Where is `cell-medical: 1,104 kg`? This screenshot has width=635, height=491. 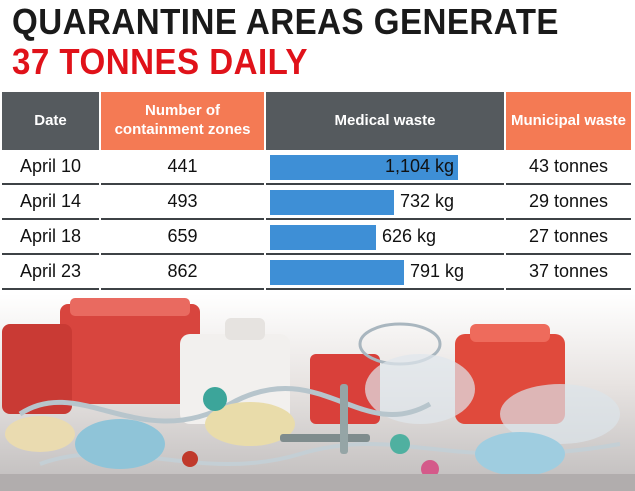
cell-medical: 1,104 kg is located at coordinates (385, 167).